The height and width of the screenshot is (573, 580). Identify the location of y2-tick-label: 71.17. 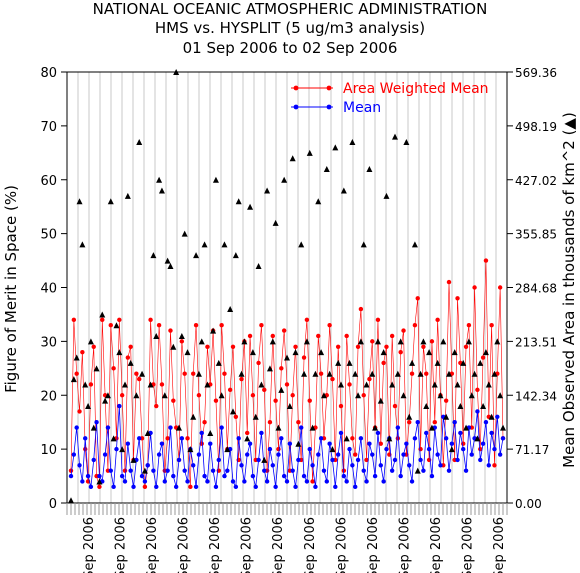
(532, 450).